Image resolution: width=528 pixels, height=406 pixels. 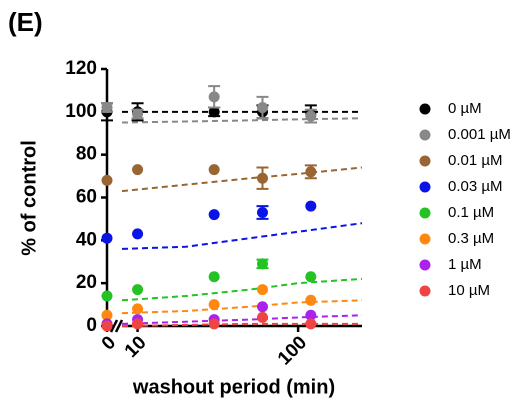 I want to click on legend-label: 0.03 µM, so click(x=475, y=186).